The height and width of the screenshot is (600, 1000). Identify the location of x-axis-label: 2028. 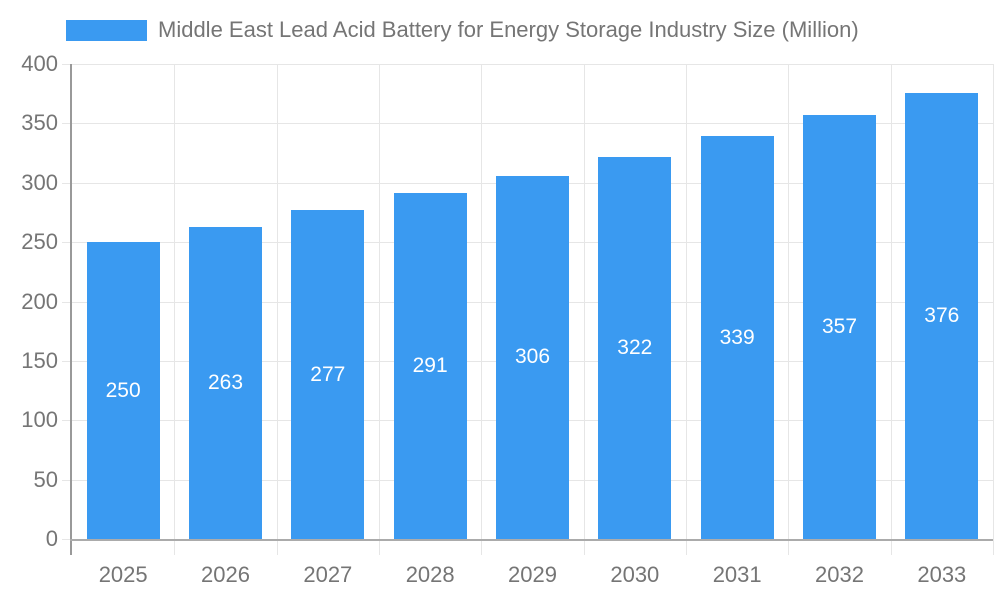
(430, 574).